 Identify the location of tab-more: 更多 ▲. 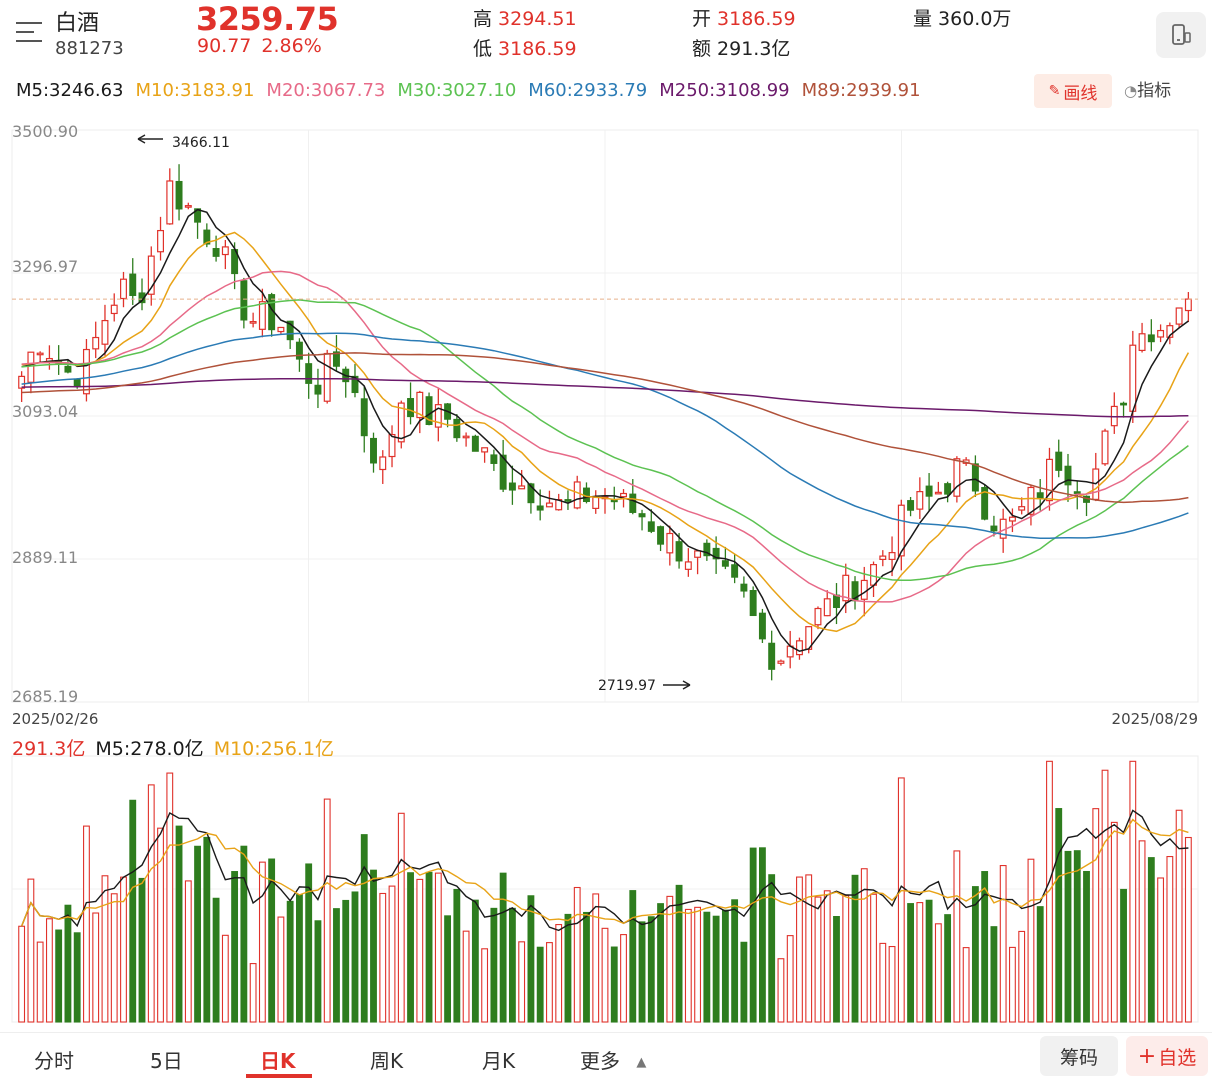
(613, 1059).